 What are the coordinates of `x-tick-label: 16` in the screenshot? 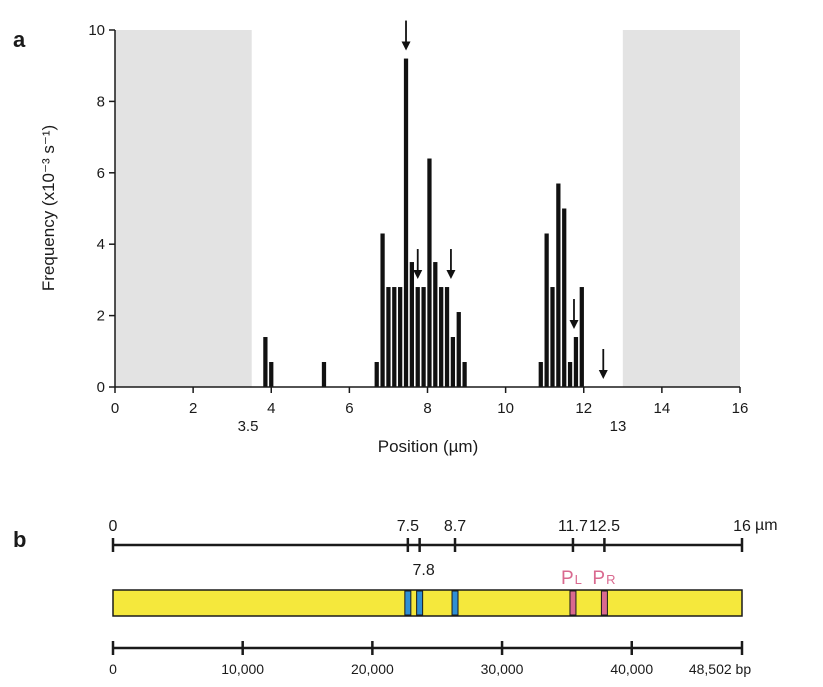 It's located at (740, 408).